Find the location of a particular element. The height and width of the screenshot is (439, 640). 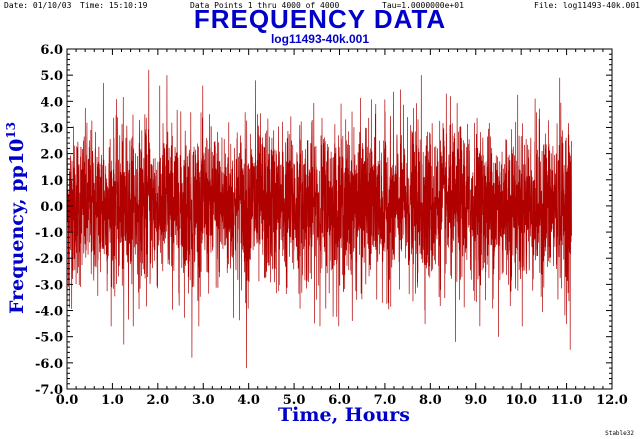

chart-title: FREQUENCY DATA is located at coordinates (320, 19).